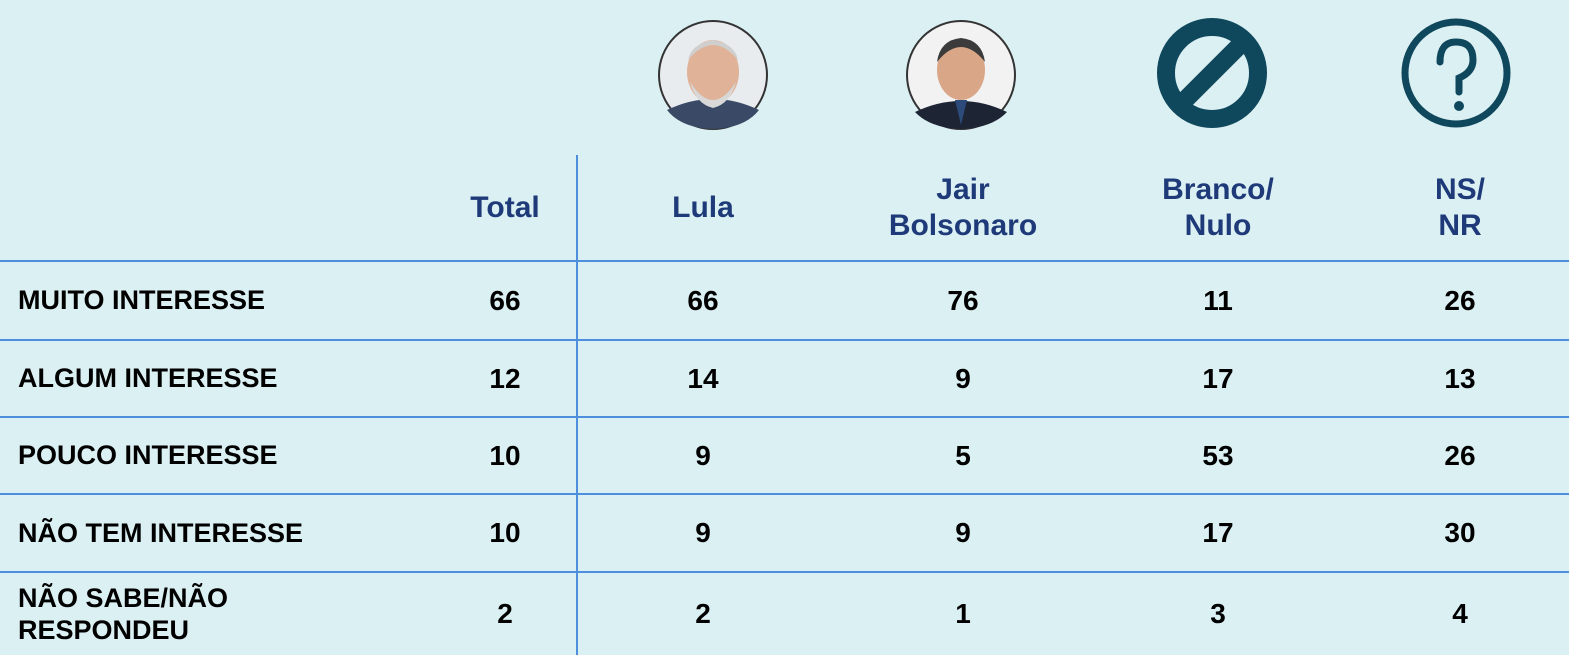  I want to click on row-label: POUCO INTERESSE, so click(148, 455).